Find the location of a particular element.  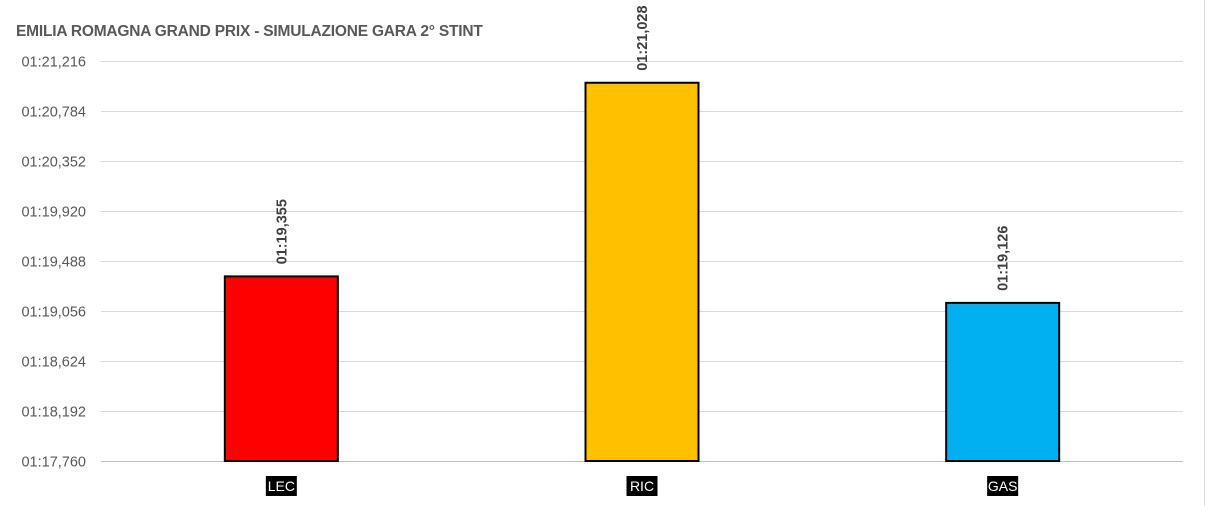

x-tick-label: GAS is located at coordinates (1003, 486).